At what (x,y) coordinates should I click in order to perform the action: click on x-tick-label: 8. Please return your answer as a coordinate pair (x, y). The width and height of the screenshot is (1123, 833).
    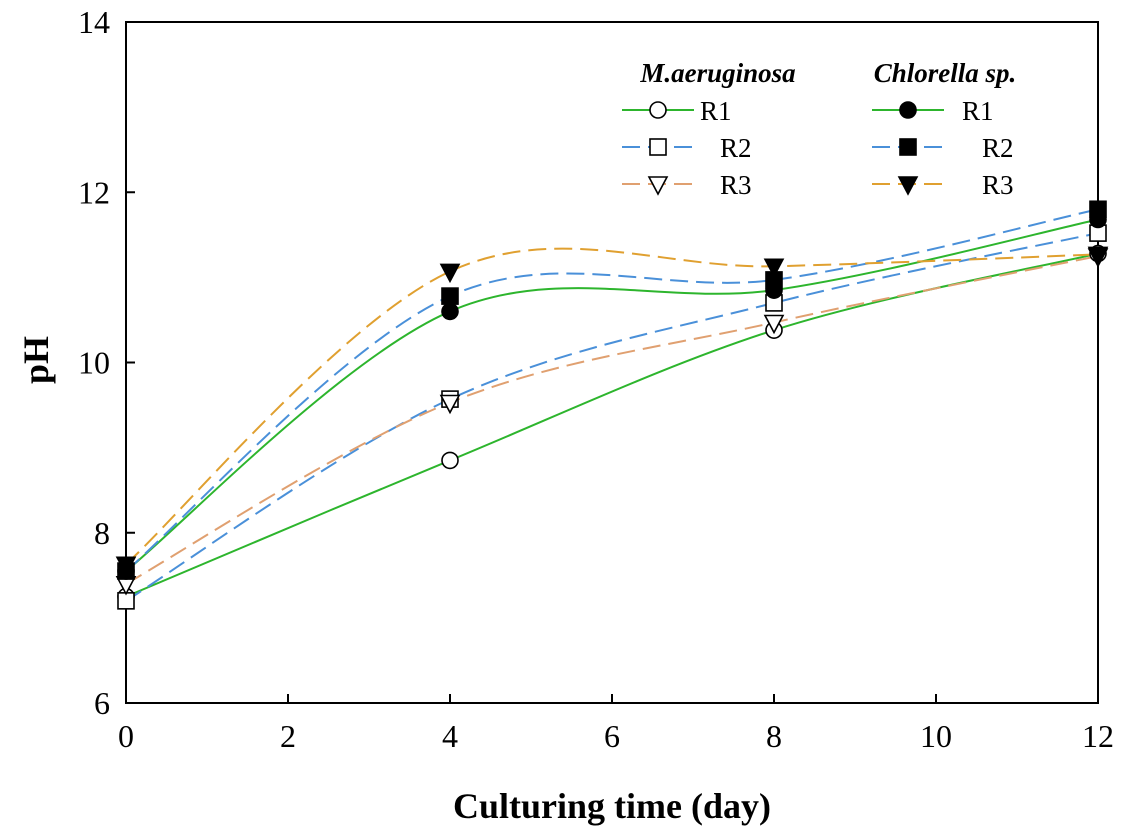
    Looking at the image, I should click on (774, 736).